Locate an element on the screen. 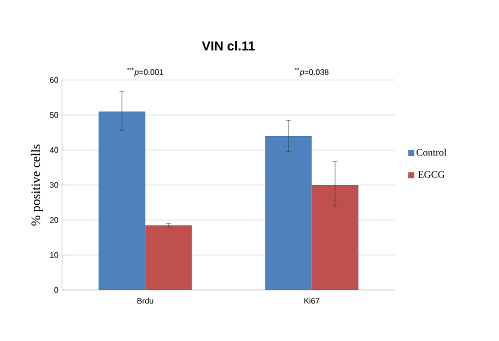 The height and width of the screenshot is (341, 499). legend-label: EGCG is located at coordinates (431, 174).